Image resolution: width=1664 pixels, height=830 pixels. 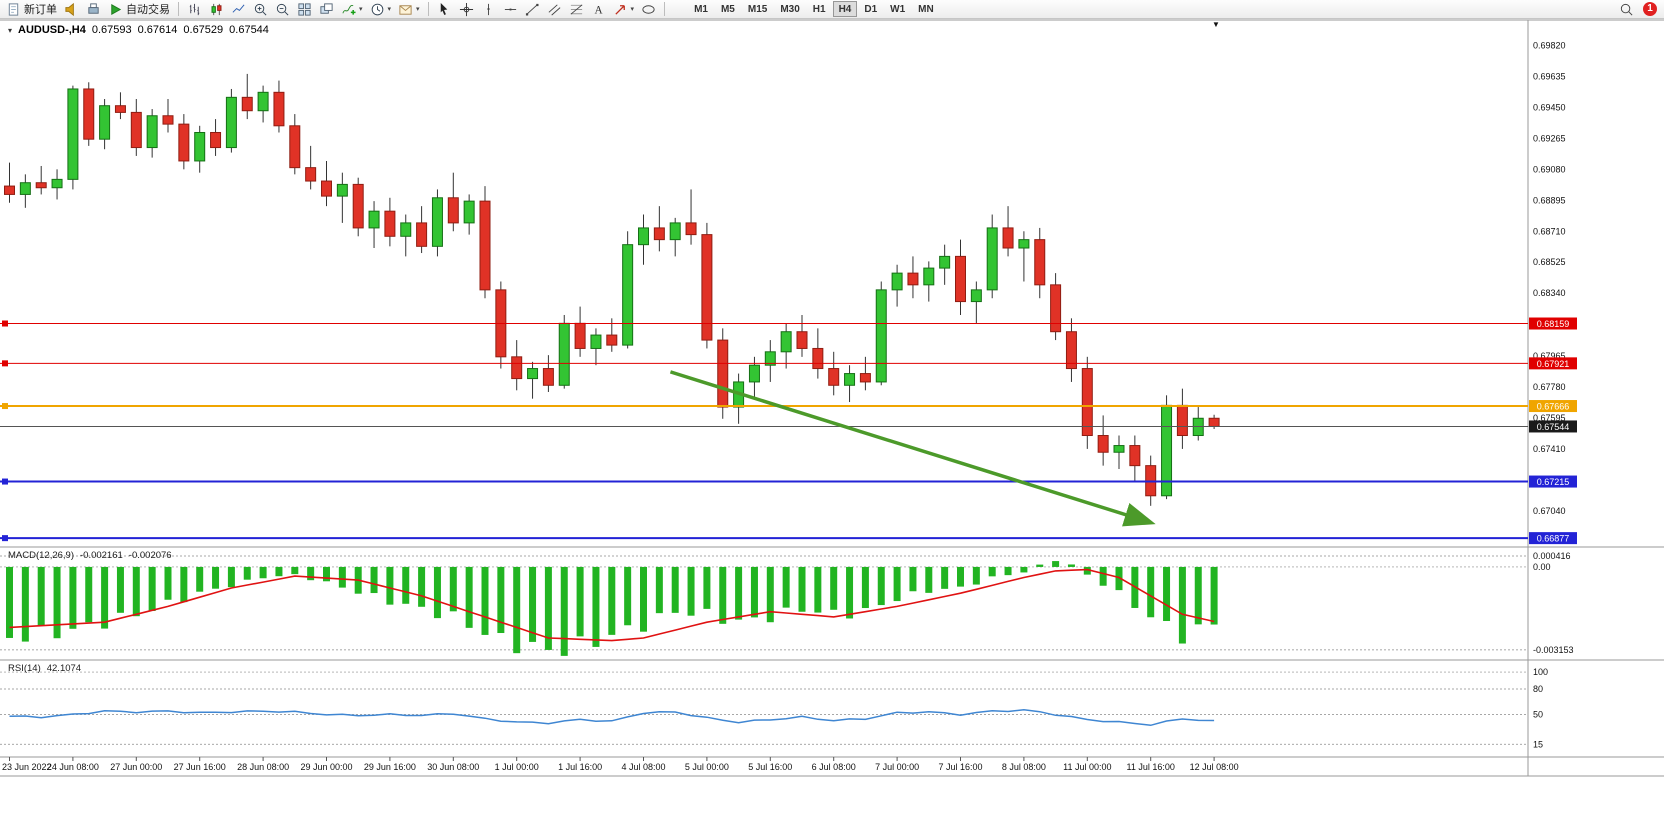 I want to click on trend-arrow, so click(x=912, y=448).